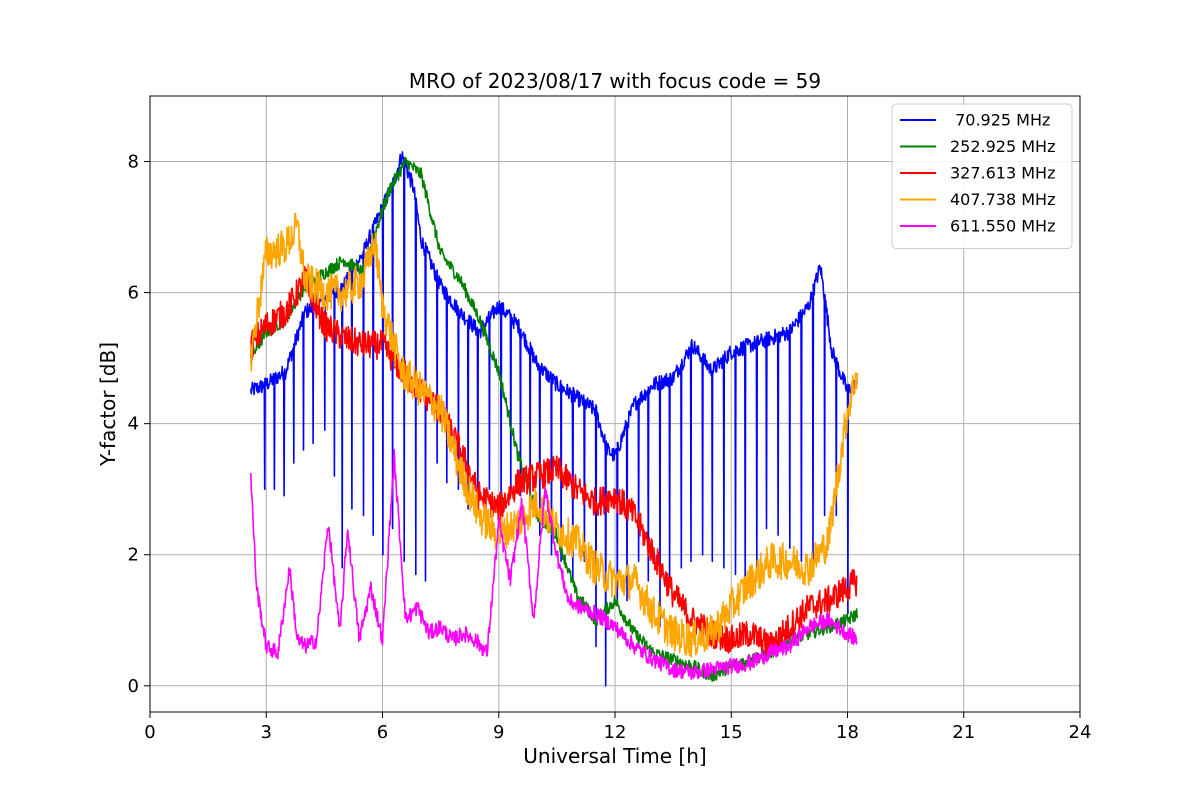 Image resolution: width=1200 pixels, height=800 pixels. What do you see at coordinates (382, 732) in the screenshot?
I see `x-tick-label: 6` at bounding box center [382, 732].